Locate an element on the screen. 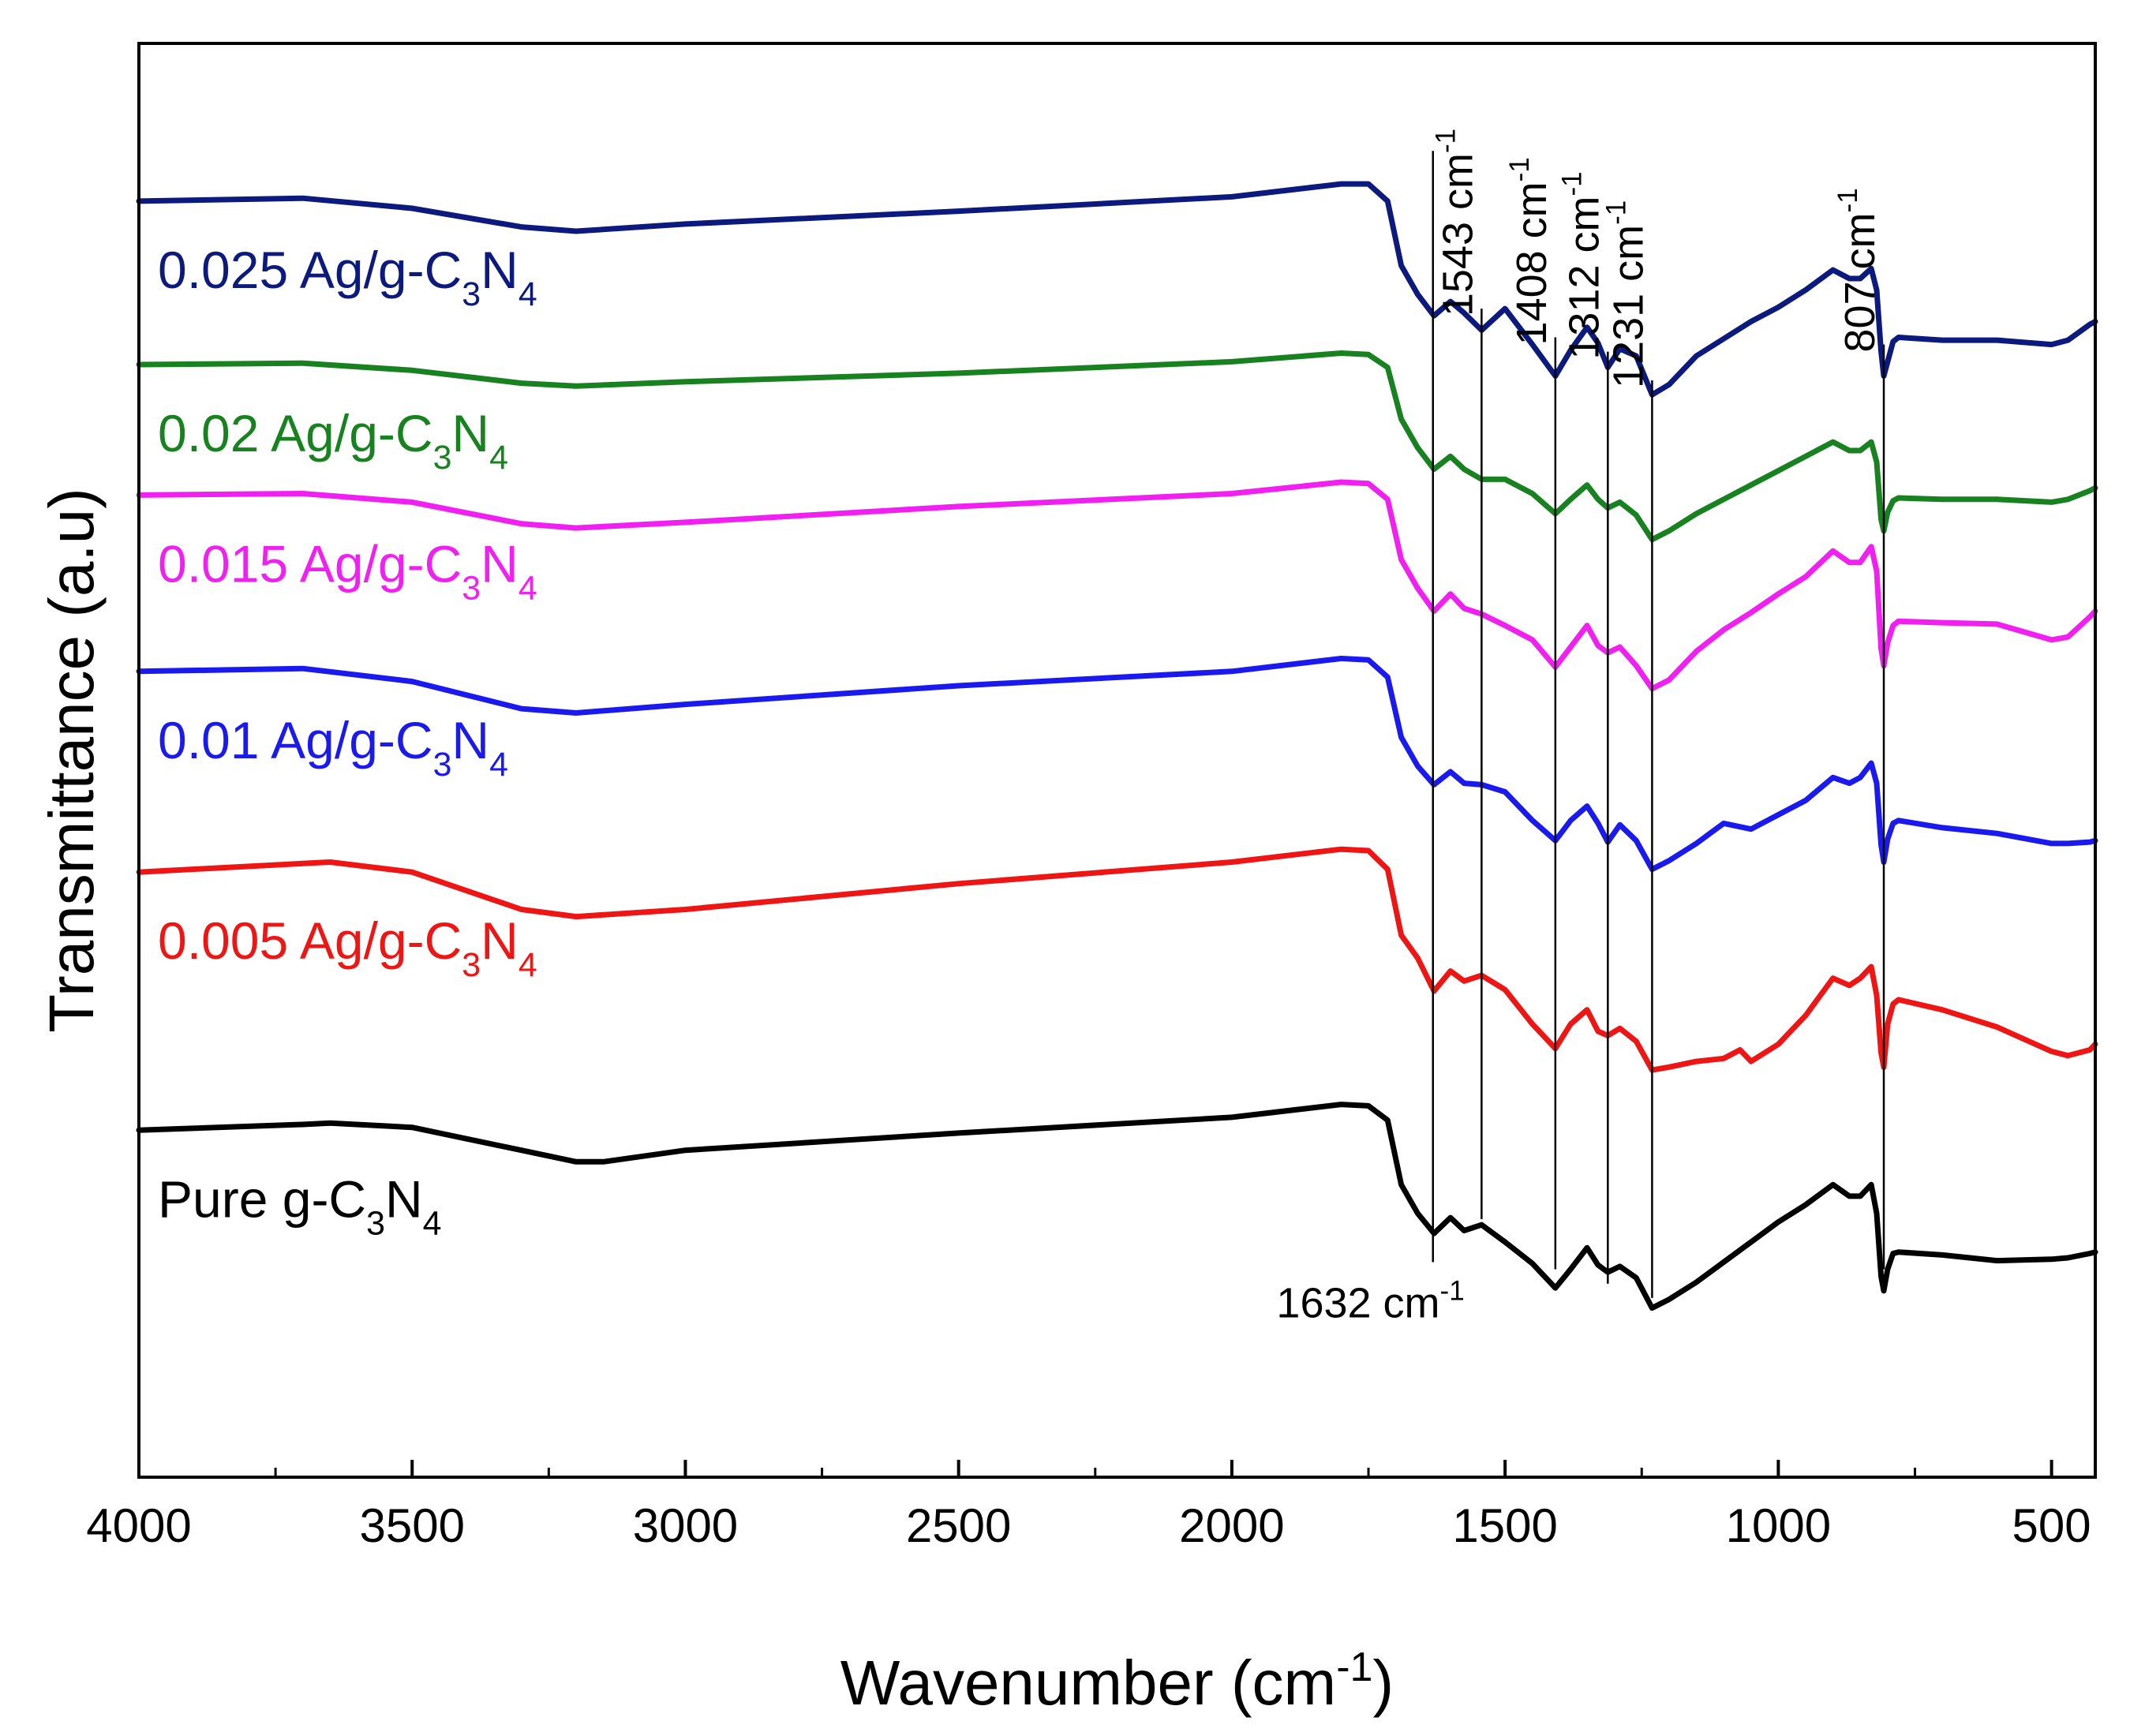 This screenshot has height=1736, width=2130. series-label: 0.01 Ag/g-C3N4 is located at coordinates (333, 747).